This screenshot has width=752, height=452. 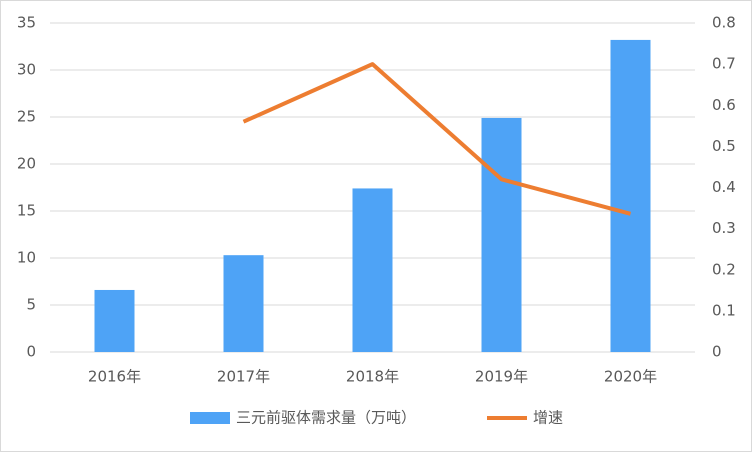 I want to click on y-tick-label: 5, so click(x=31, y=305).